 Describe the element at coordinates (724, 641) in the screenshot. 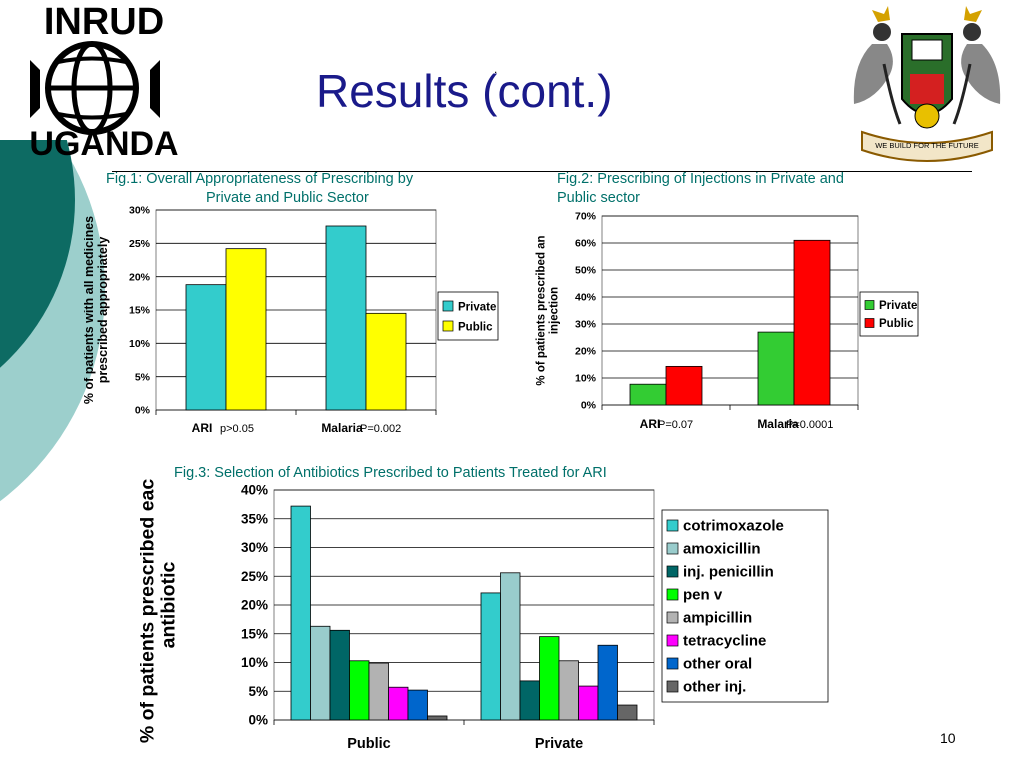

I see `legend-label: tetracycline` at that location.